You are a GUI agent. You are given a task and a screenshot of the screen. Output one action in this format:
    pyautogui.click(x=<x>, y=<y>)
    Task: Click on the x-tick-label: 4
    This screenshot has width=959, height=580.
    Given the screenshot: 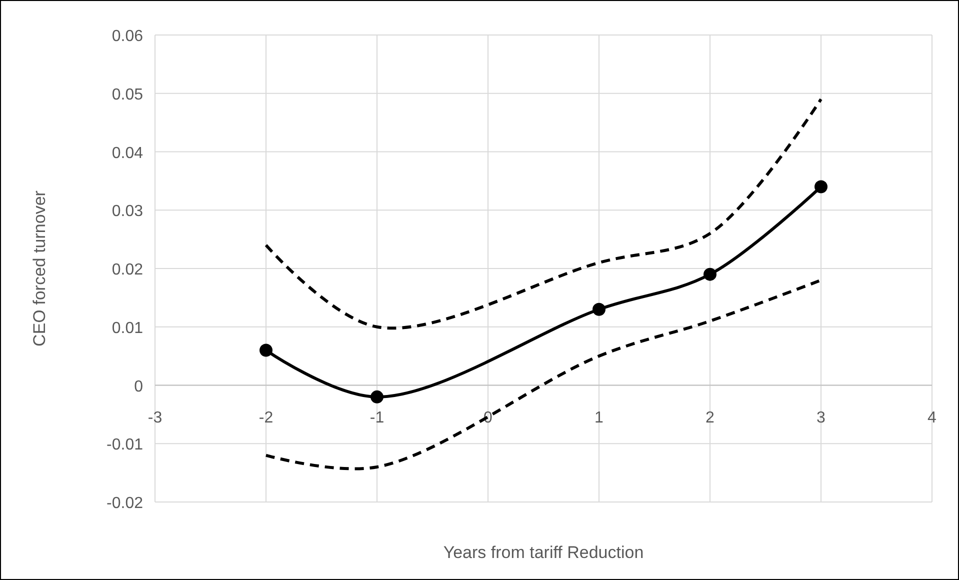 What is the action you would take?
    pyautogui.click(x=932, y=417)
    